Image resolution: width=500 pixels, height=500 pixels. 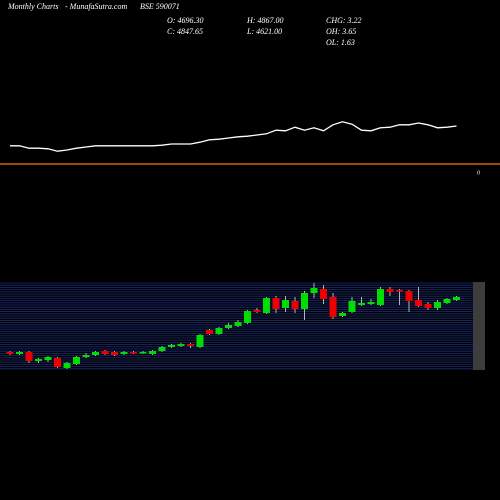 I want to click on chg: CHG: 3.22, so click(x=344, y=20).